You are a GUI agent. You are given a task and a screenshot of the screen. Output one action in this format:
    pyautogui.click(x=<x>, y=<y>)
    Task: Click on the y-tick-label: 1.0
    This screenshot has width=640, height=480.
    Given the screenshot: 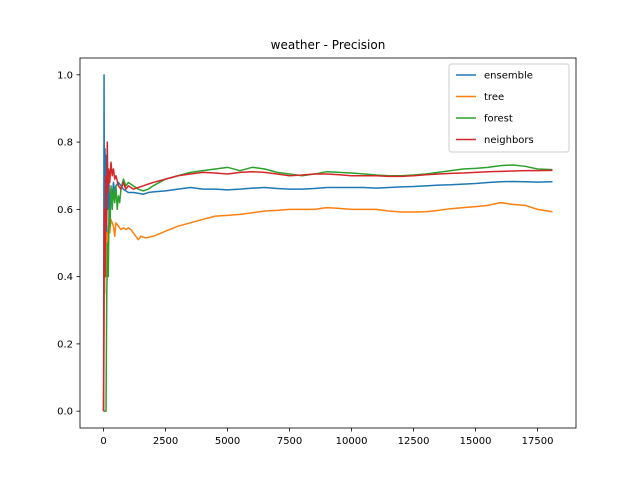 What is the action you would take?
    pyautogui.click(x=65, y=75)
    